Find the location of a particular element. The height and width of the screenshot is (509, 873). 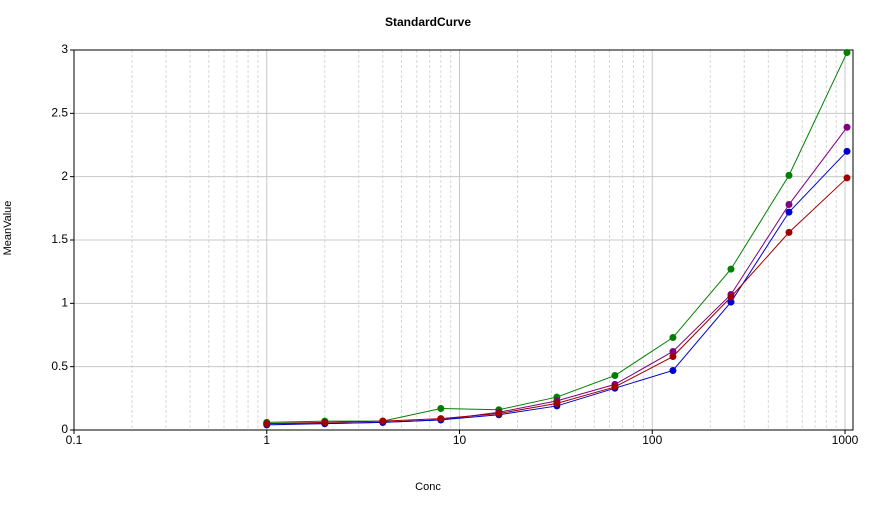

y-tick-label: 2.5 is located at coordinates (59, 113).